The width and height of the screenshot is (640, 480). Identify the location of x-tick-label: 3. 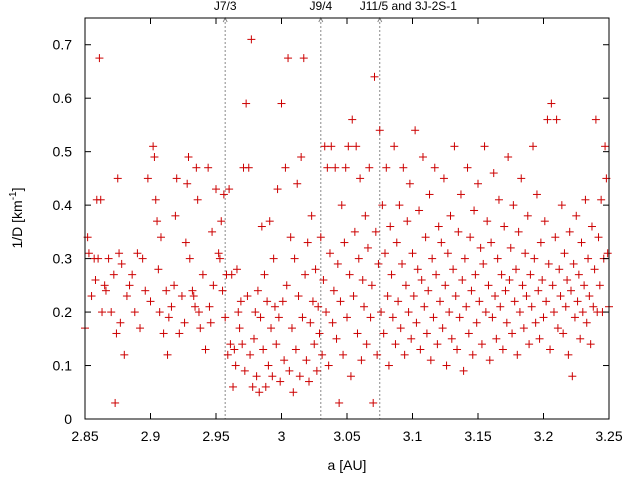
(282, 436).